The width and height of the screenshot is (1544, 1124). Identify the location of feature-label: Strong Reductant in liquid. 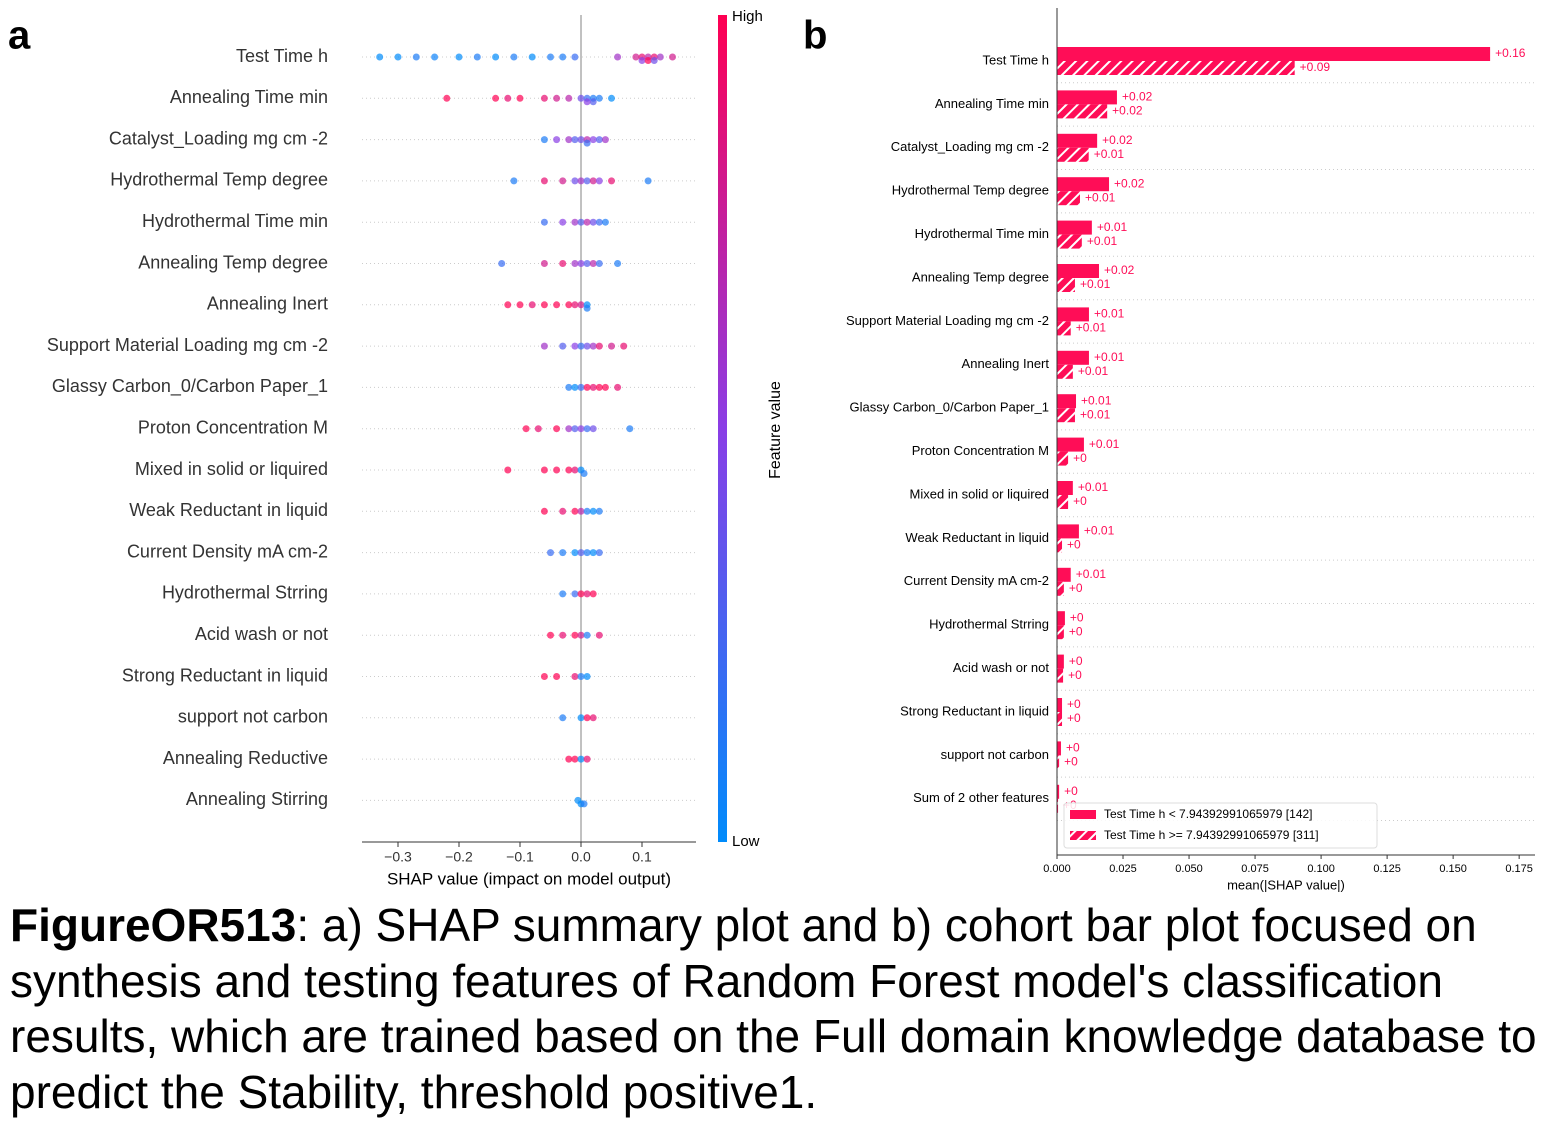
(225, 675).